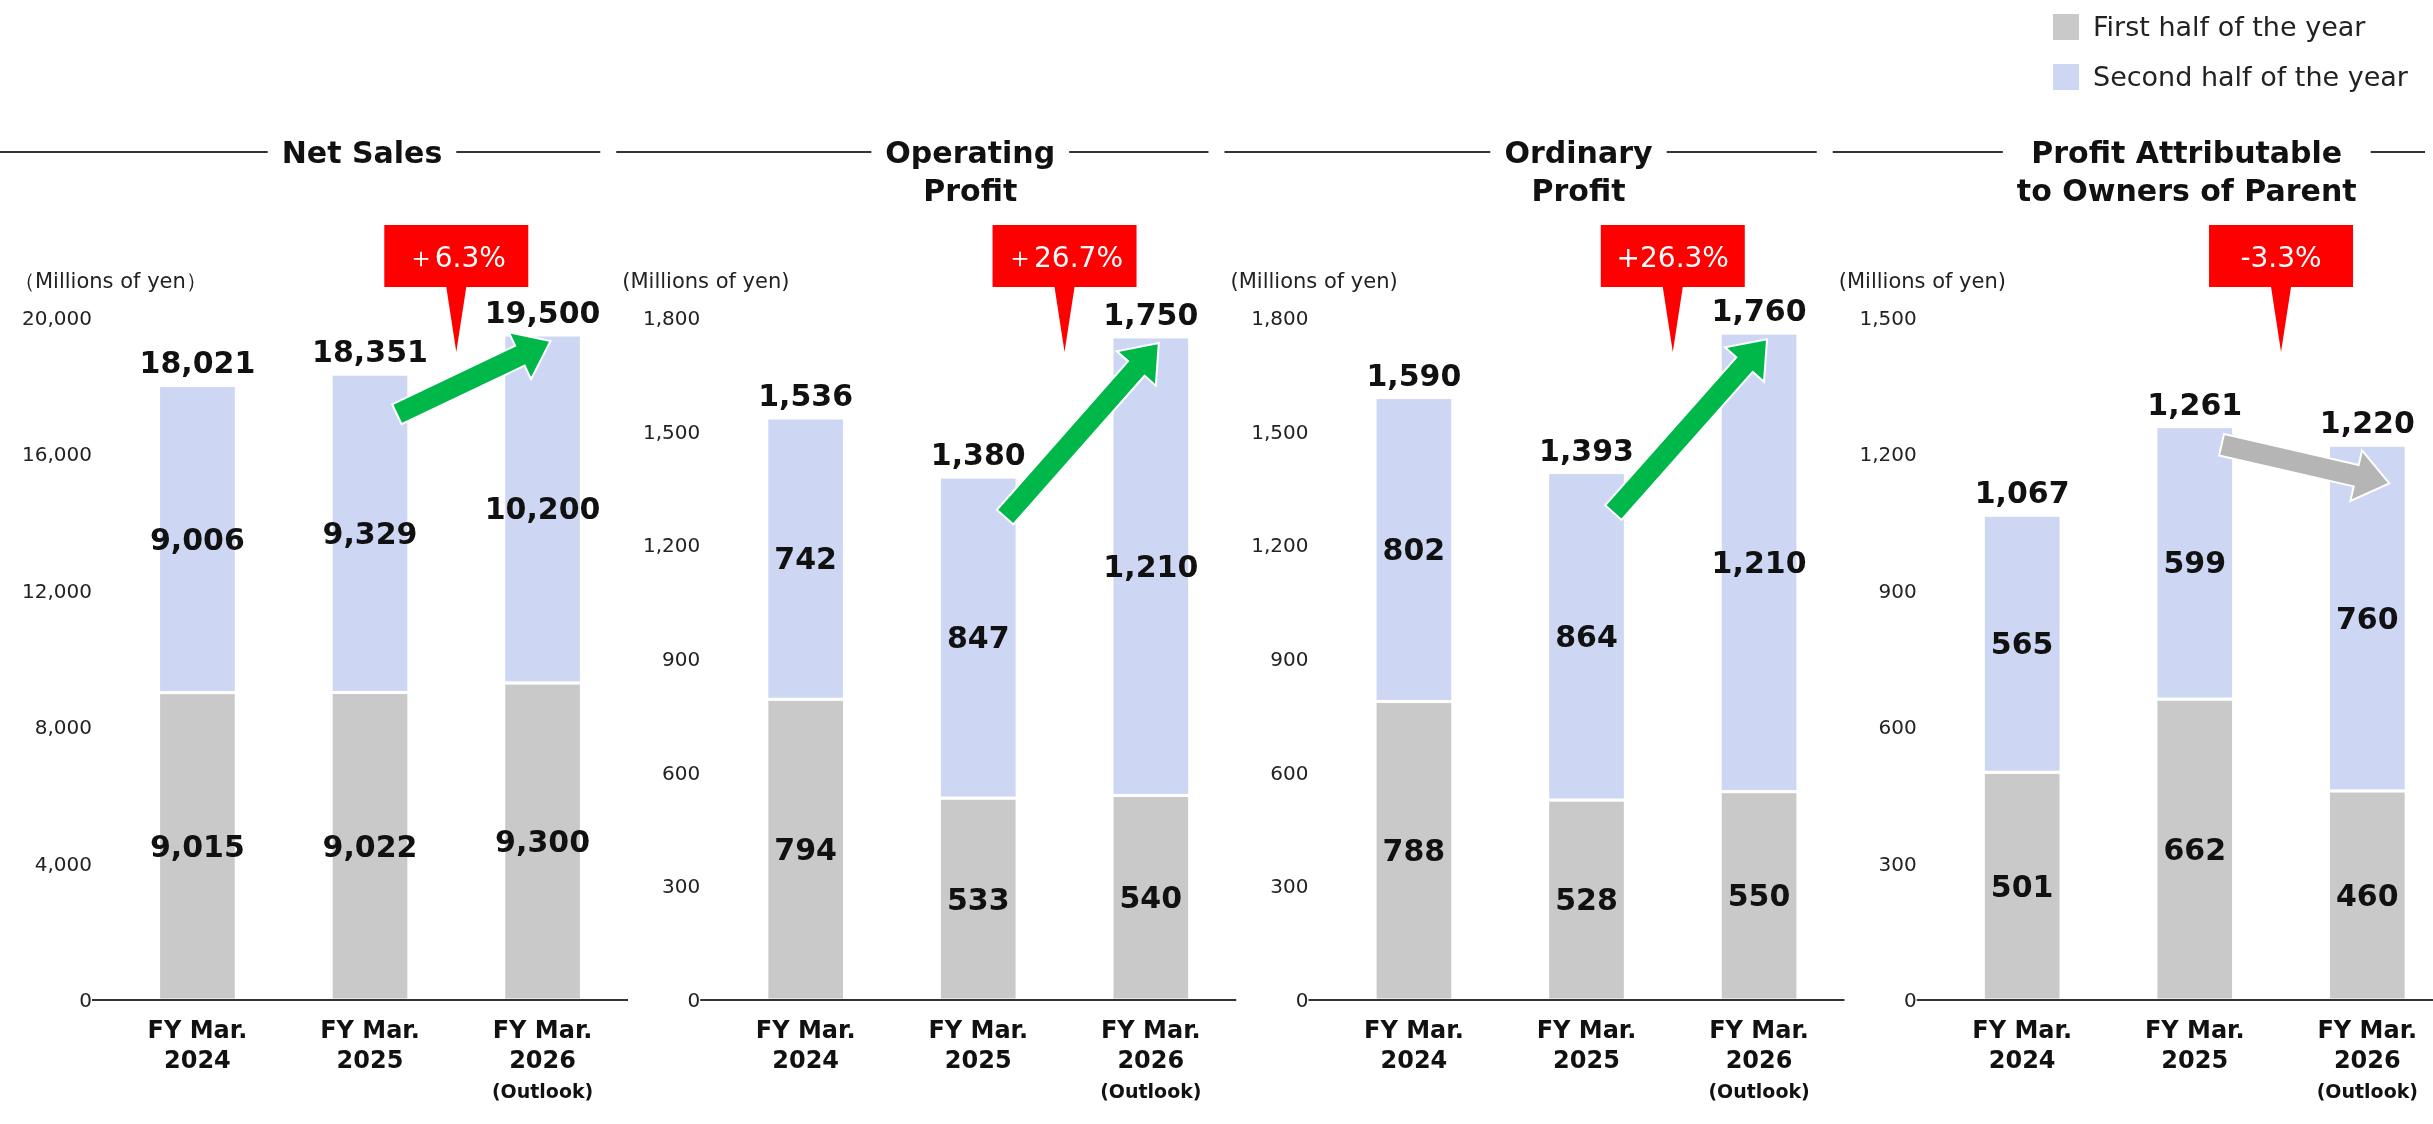 Image resolution: width=2433 pixels, height=1124 pixels. What do you see at coordinates (2022, 644) in the screenshot?
I see `data-label: 565` at bounding box center [2022, 644].